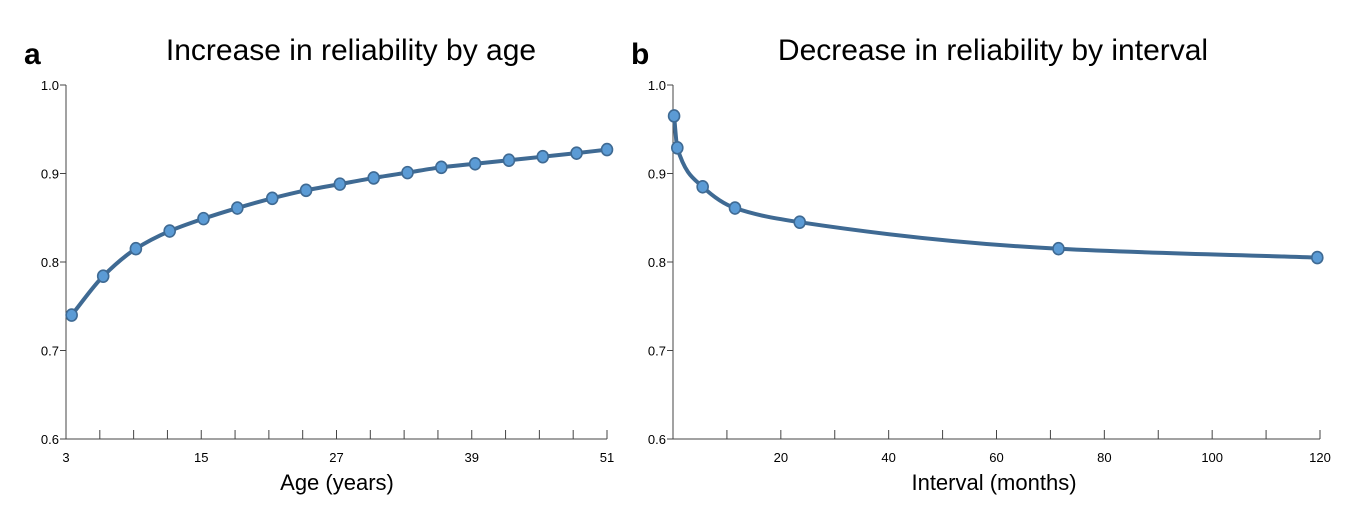 Image resolution: width=1358 pixels, height=506 pixels. Describe the element at coordinates (657, 174) in the screenshot. I see `panel-b-y-tick-label: 0.9` at that location.